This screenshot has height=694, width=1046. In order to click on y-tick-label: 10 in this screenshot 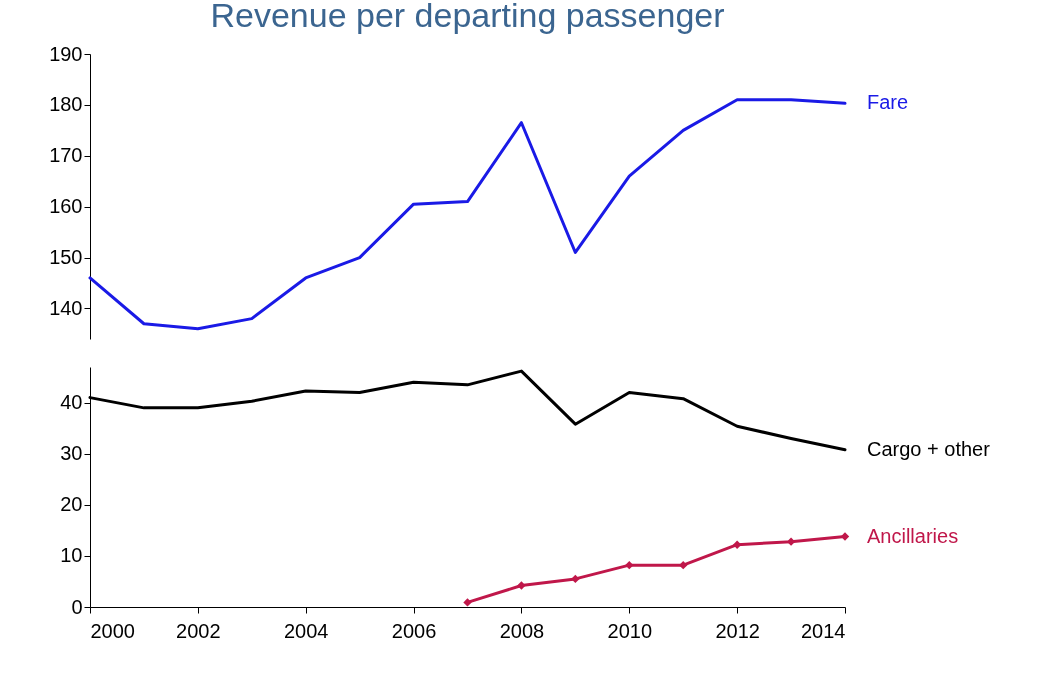, I will do `click(71, 555)`.